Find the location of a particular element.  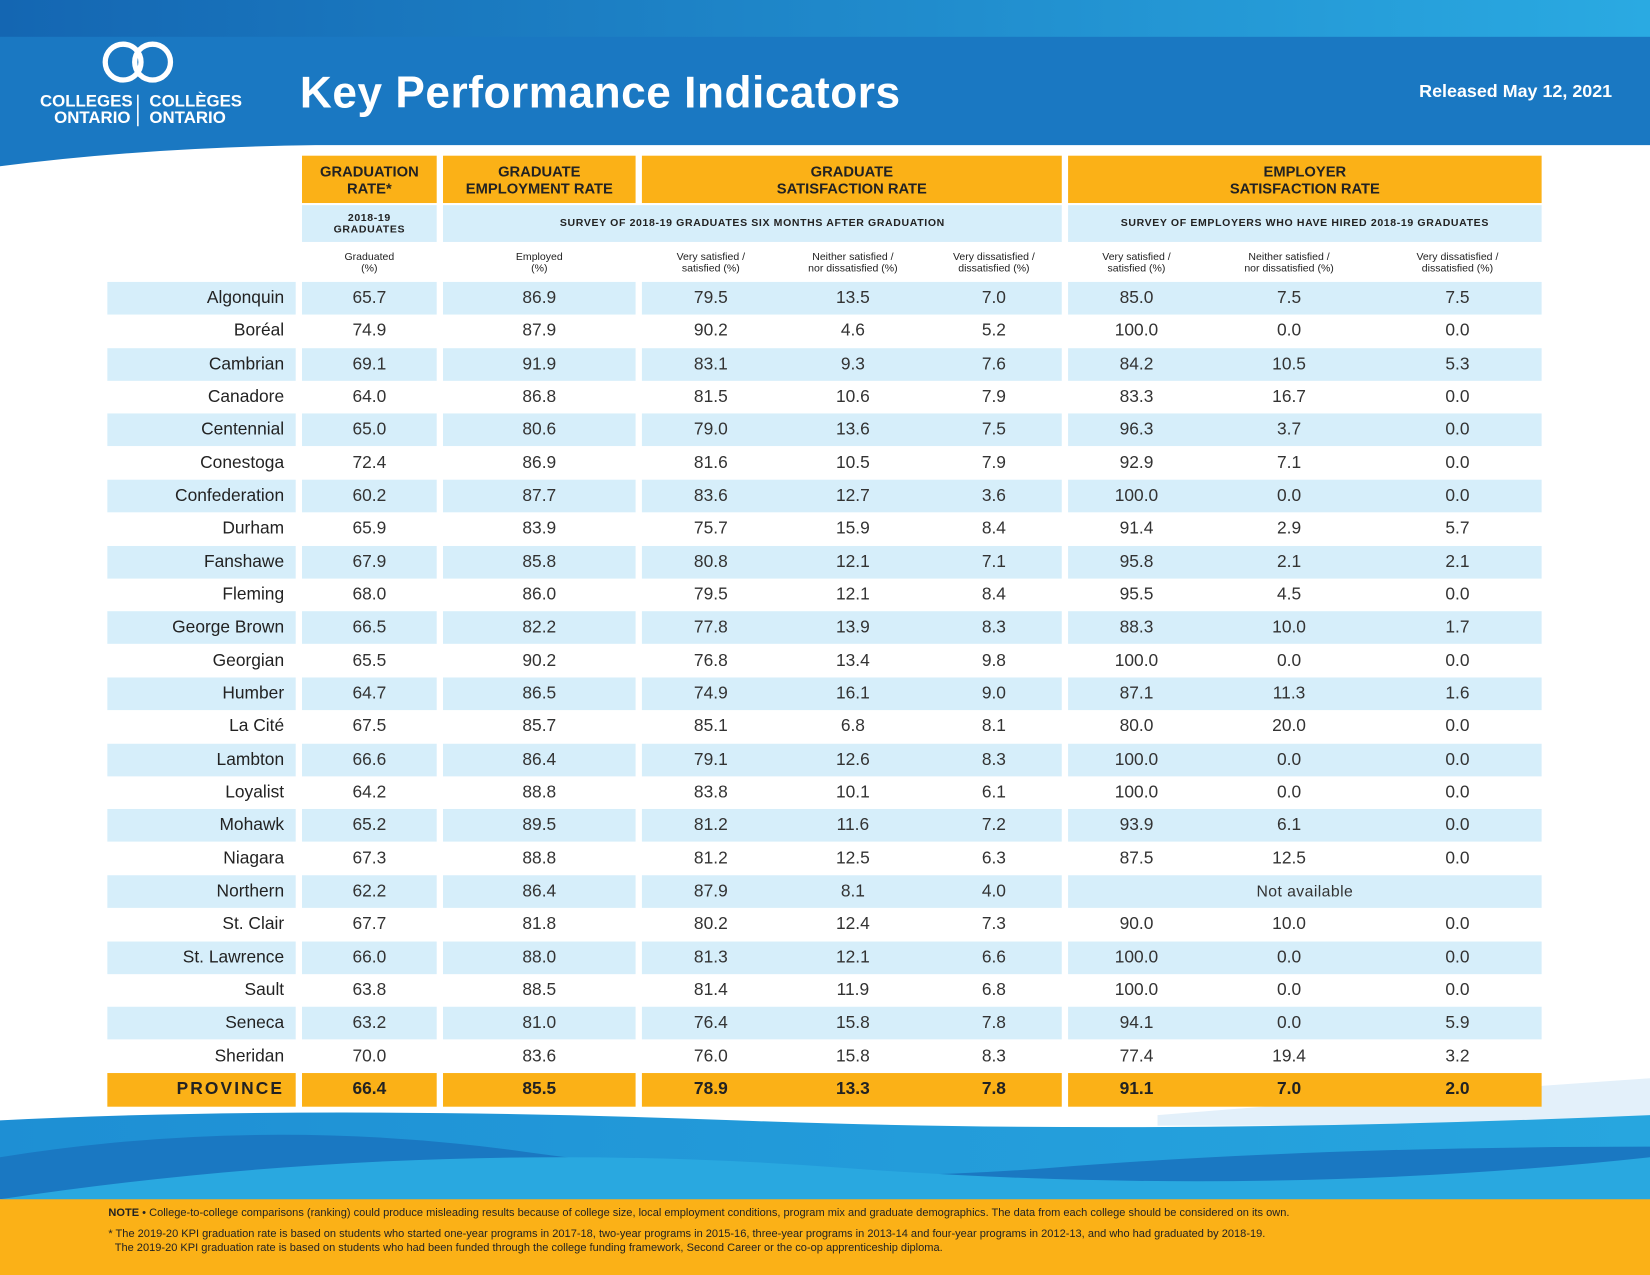

cell: 91.4 is located at coordinates (1136, 528).